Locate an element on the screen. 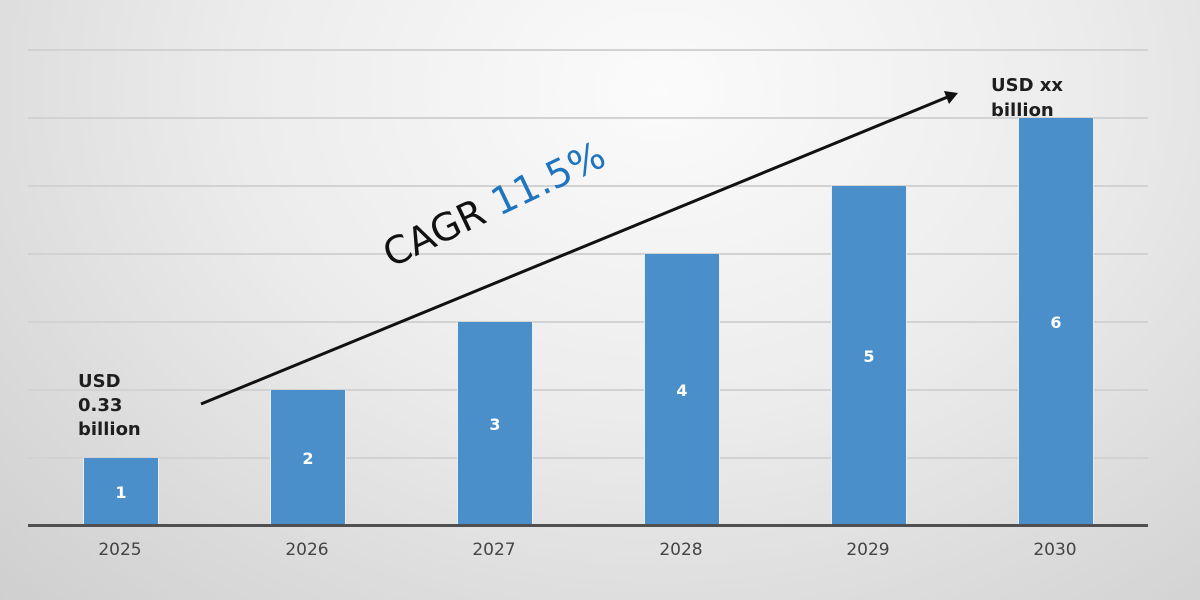 The image size is (1200, 600). bar-value-label: 3 is located at coordinates (495, 424).